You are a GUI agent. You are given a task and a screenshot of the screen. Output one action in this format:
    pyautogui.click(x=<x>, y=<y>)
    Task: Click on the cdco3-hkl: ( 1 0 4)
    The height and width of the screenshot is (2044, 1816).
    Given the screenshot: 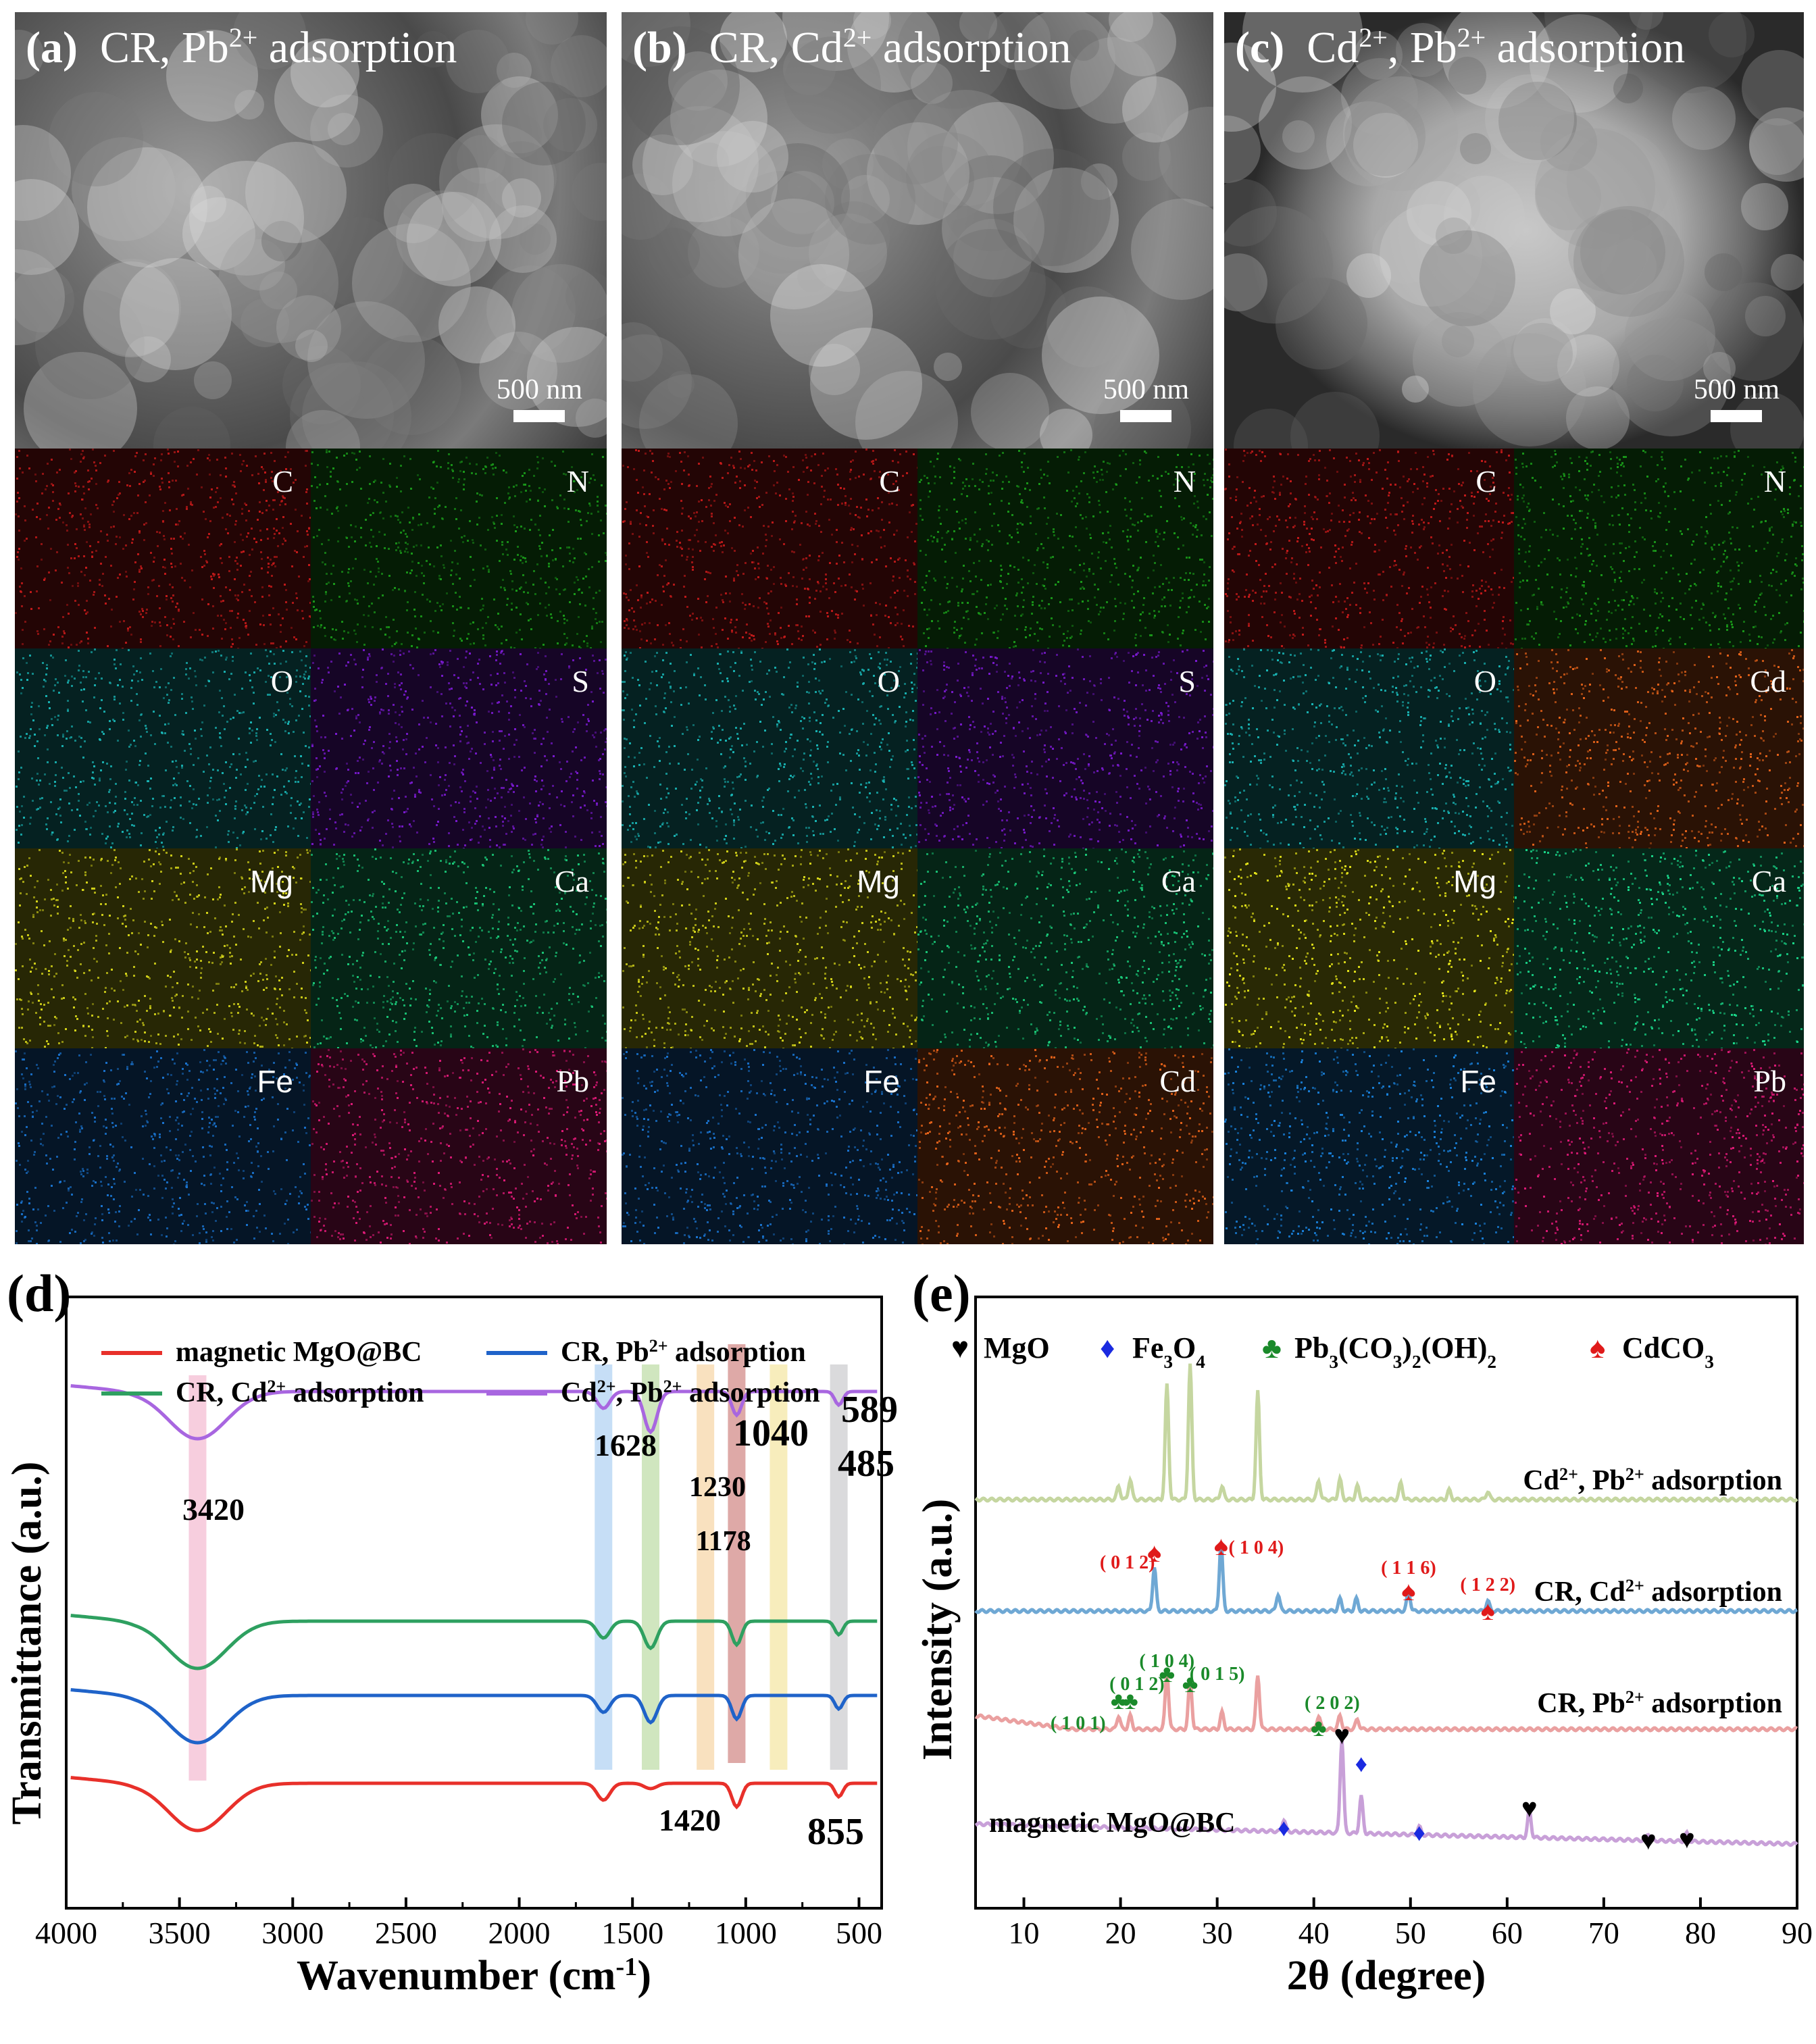 What is the action you would take?
    pyautogui.click(x=1256, y=1547)
    